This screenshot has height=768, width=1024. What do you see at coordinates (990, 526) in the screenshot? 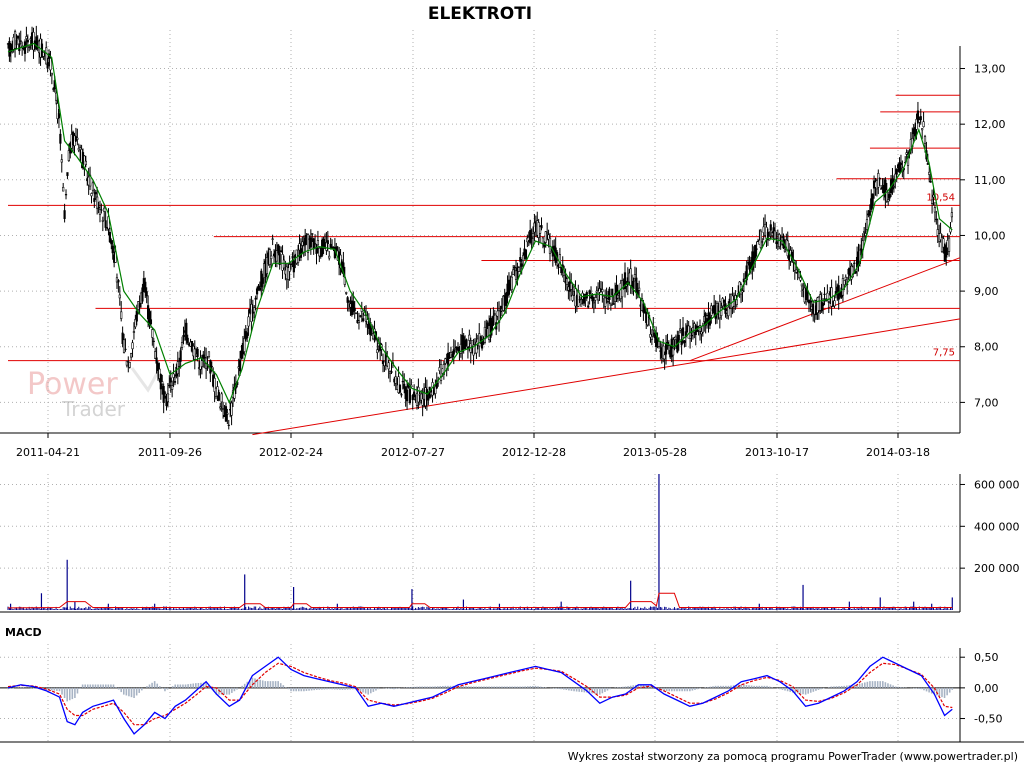
I see `volume-axis: 200 000 400 000 600 000` at bounding box center [990, 526].